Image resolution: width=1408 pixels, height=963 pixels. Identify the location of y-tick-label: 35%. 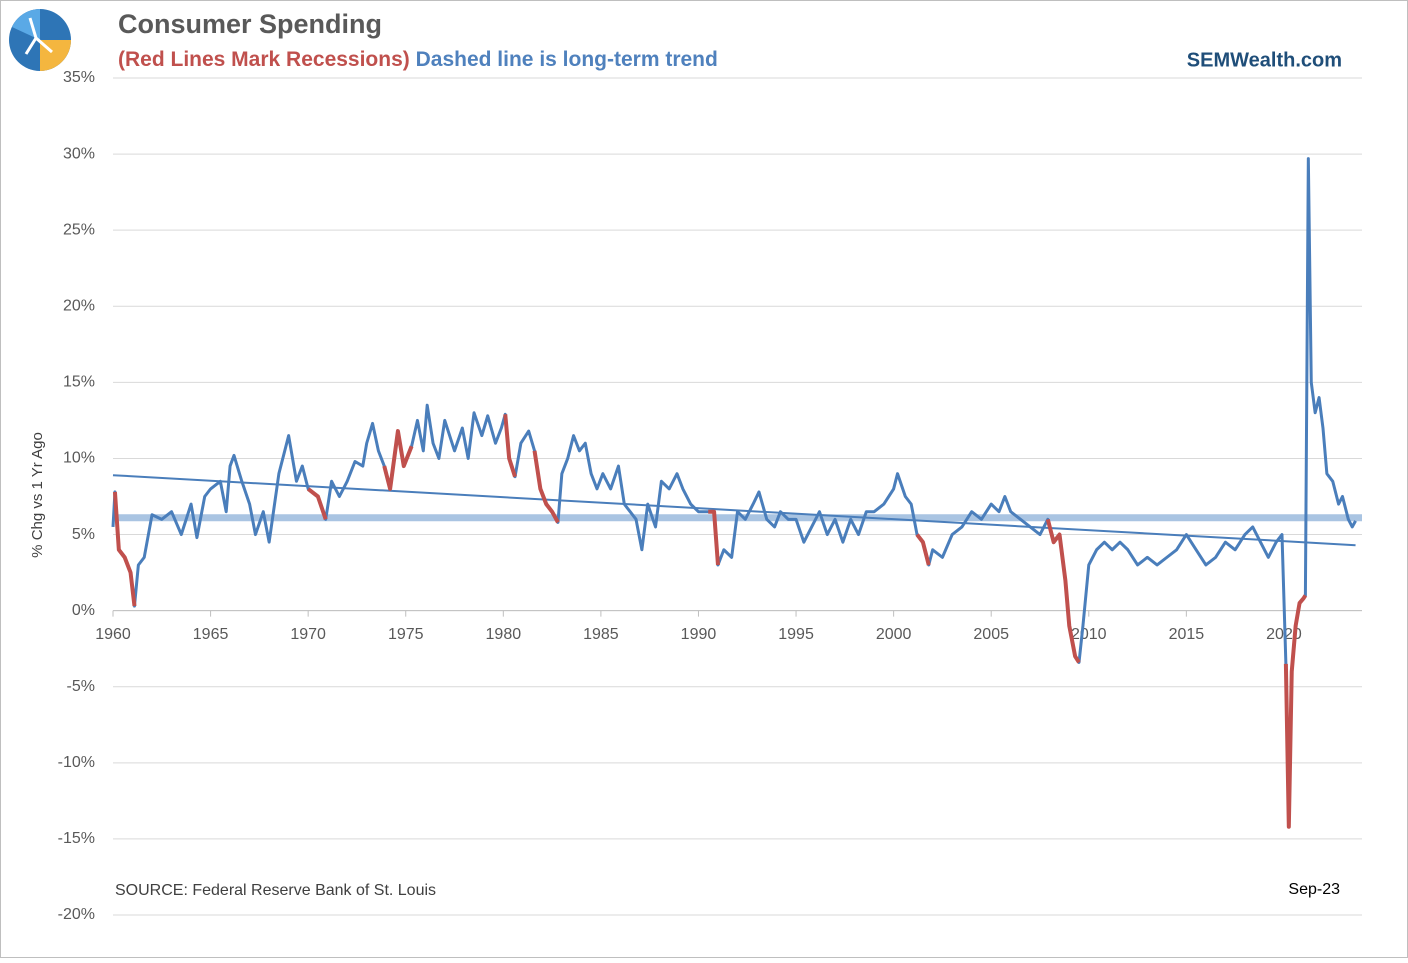
(79, 77).